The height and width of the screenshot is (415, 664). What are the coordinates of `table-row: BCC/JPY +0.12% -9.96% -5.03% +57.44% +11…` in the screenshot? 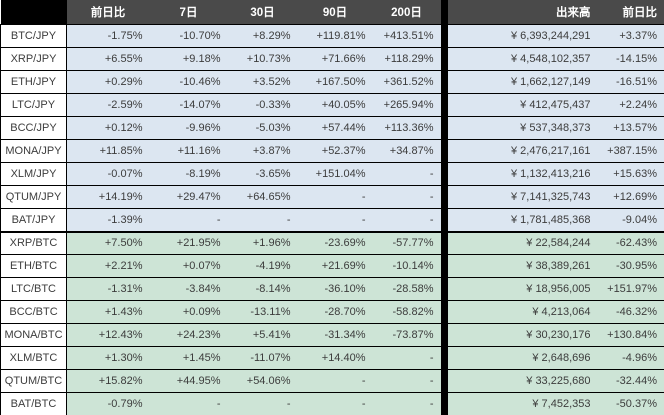 It's located at (332, 128).